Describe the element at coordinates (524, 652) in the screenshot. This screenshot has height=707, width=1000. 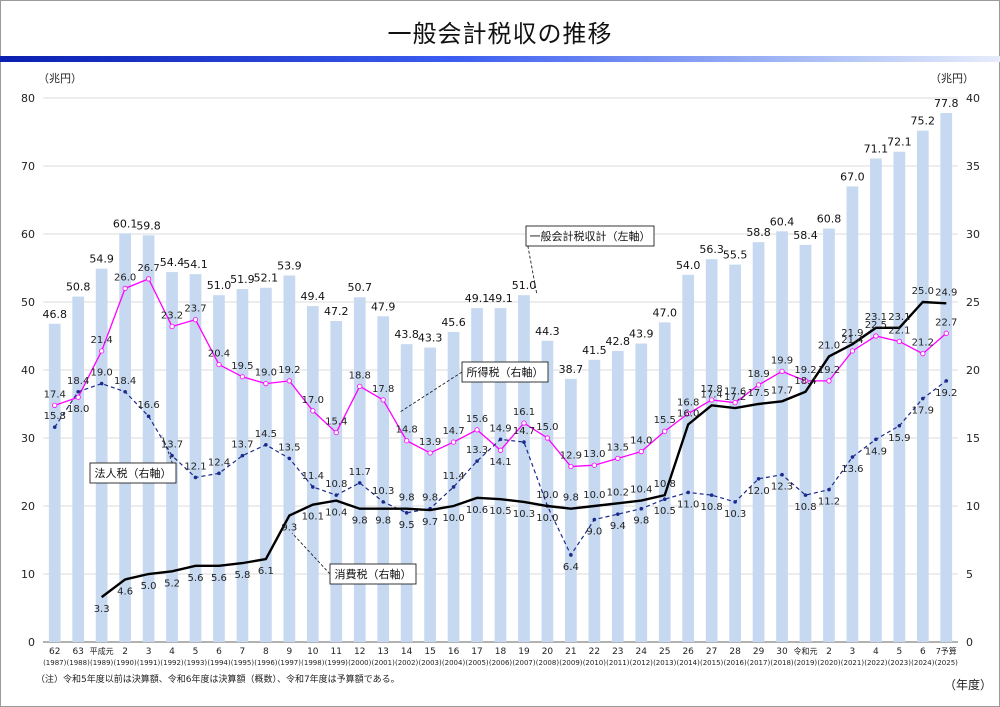
I see `x-tick-label: 19` at that location.